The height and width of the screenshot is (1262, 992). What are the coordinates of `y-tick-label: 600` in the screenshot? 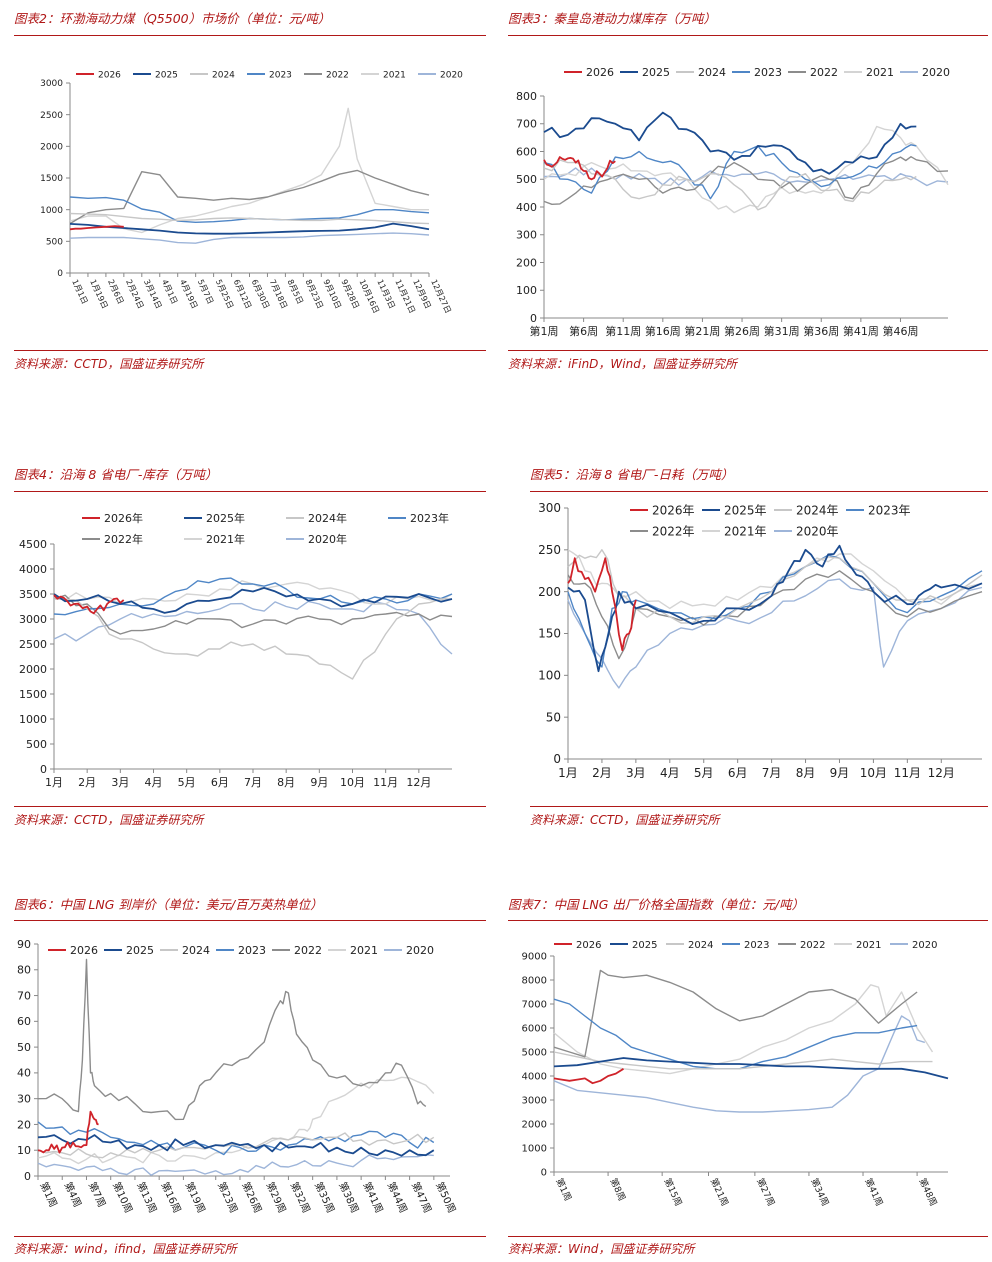 It's located at (526, 151).